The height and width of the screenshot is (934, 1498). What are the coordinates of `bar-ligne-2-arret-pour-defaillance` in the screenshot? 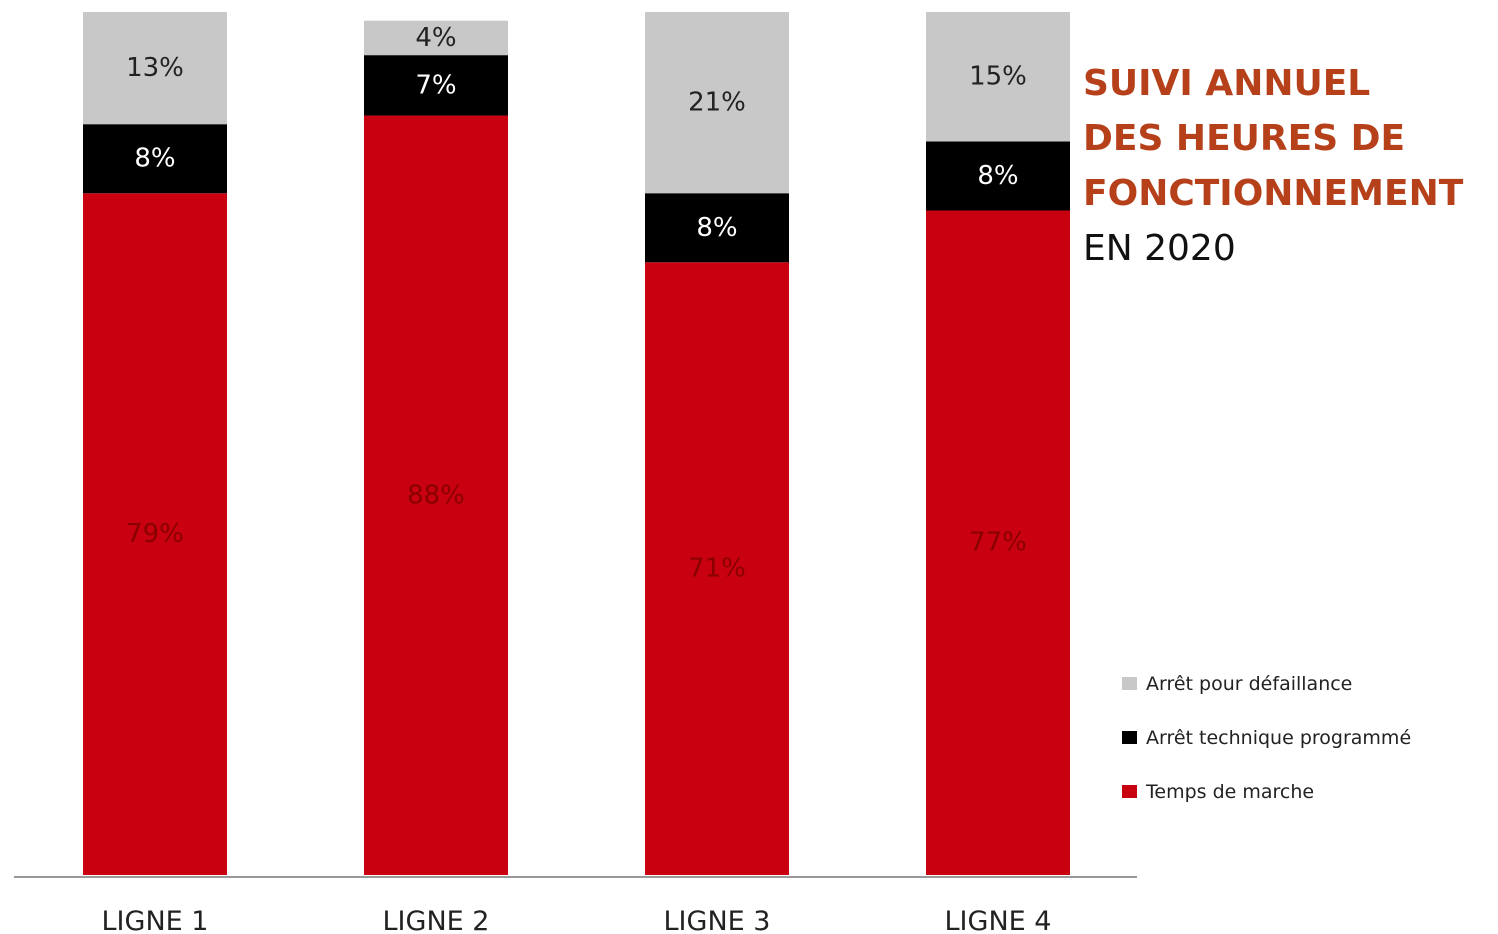 It's located at (436, 38).